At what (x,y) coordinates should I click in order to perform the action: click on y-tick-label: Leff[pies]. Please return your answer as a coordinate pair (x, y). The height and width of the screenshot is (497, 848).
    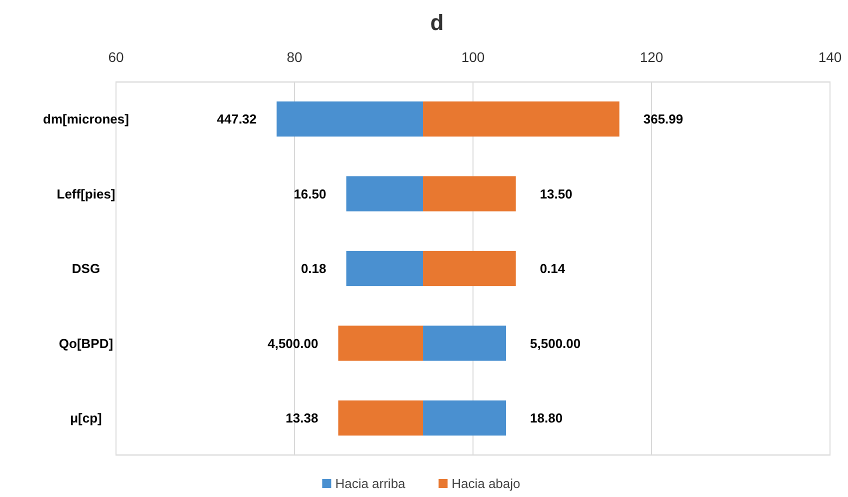
    Looking at the image, I should click on (86, 194).